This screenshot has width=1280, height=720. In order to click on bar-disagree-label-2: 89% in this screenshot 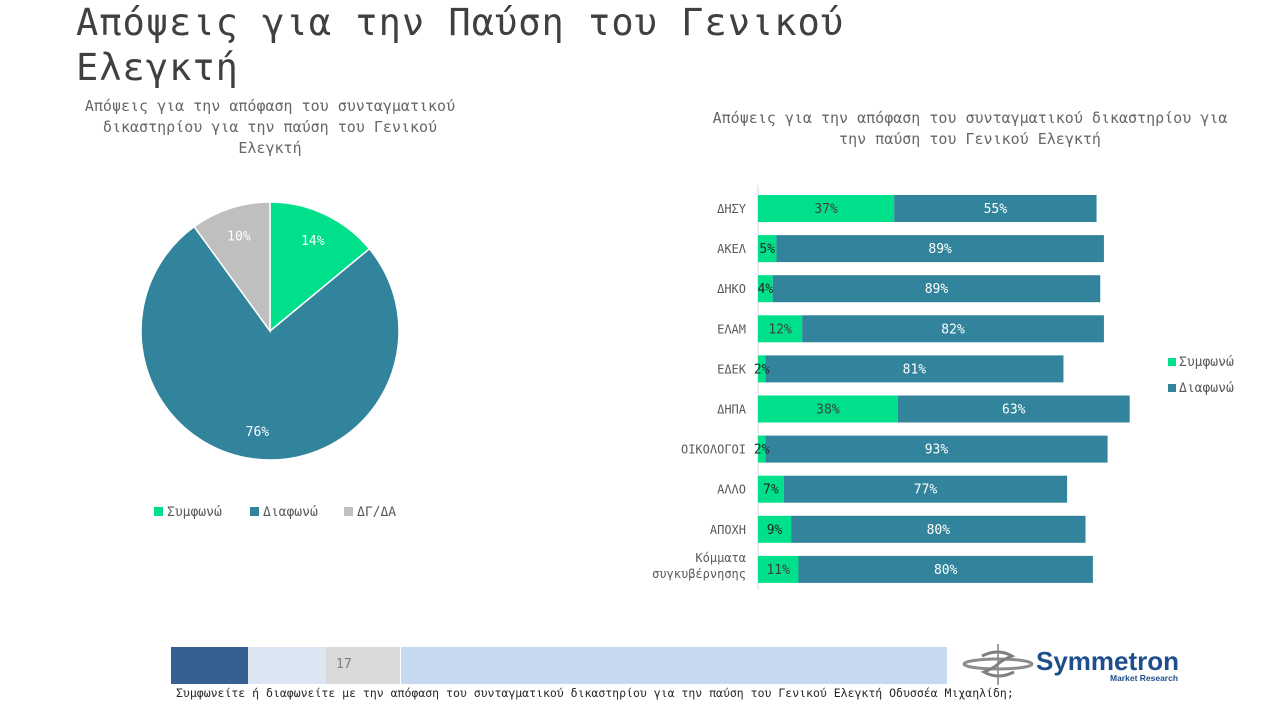, I will do `click(940, 249)`.